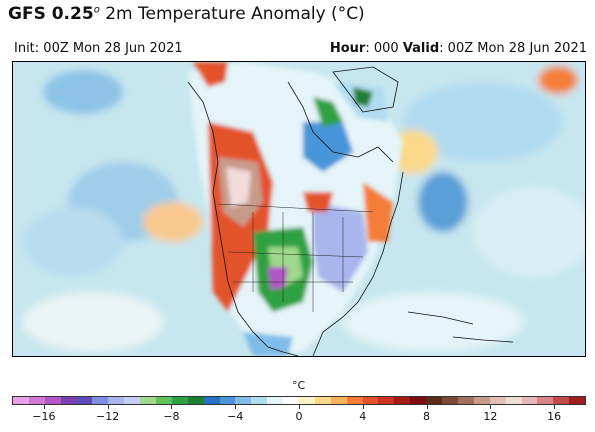 The image size is (595, 432). Describe the element at coordinates (513, 48) in the screenshot. I see `valid-value: : 00Z Mon 28 Jun 2021` at that location.